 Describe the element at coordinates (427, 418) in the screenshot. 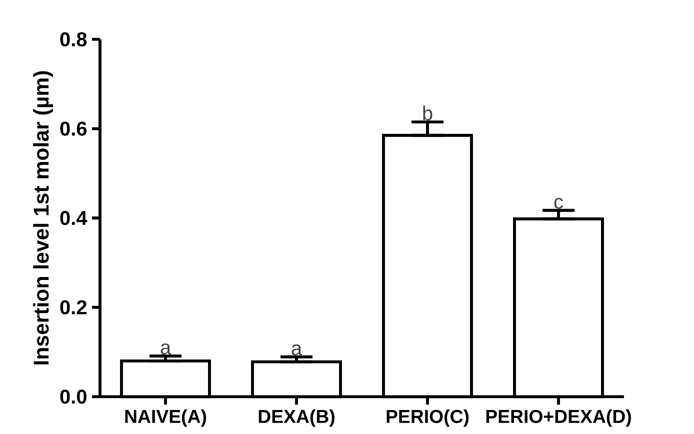

I see `x-tick-label: PERIO(C)` at that location.